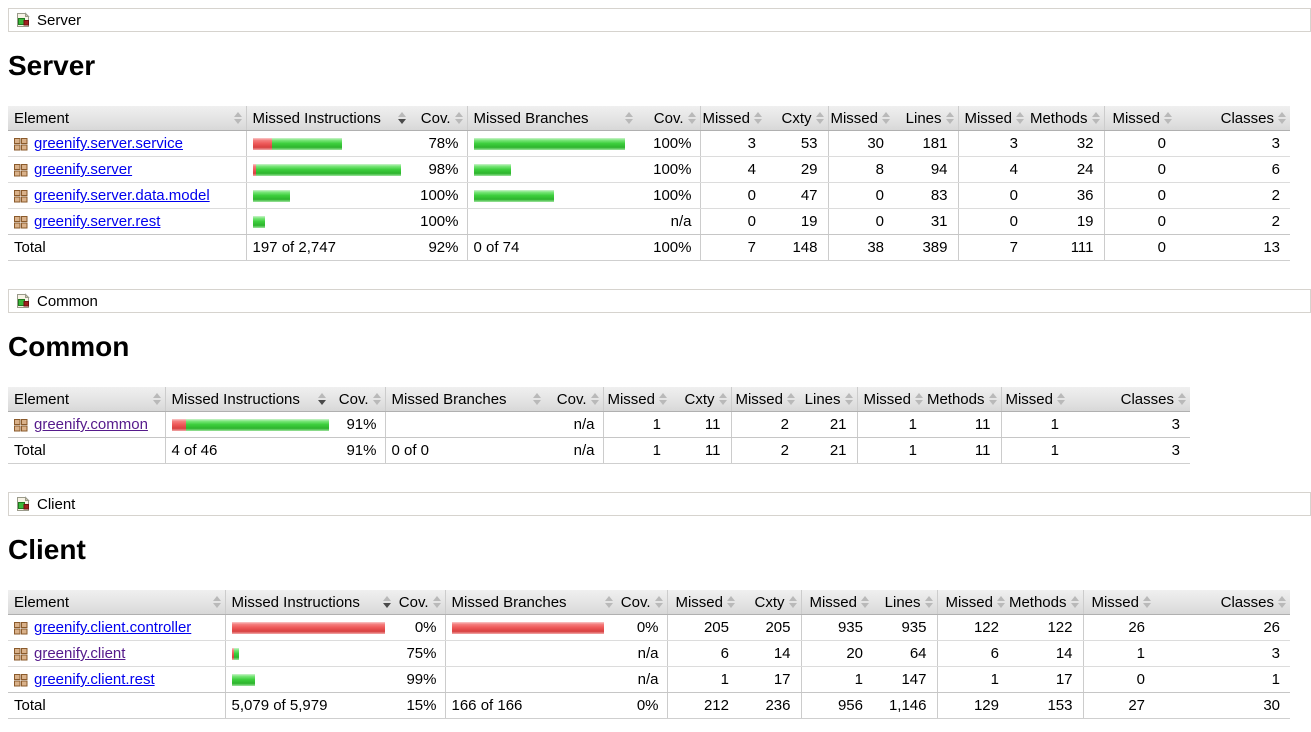  Describe the element at coordinates (97, 221) in the screenshot. I see `package-link: greenify.server.rest` at that location.